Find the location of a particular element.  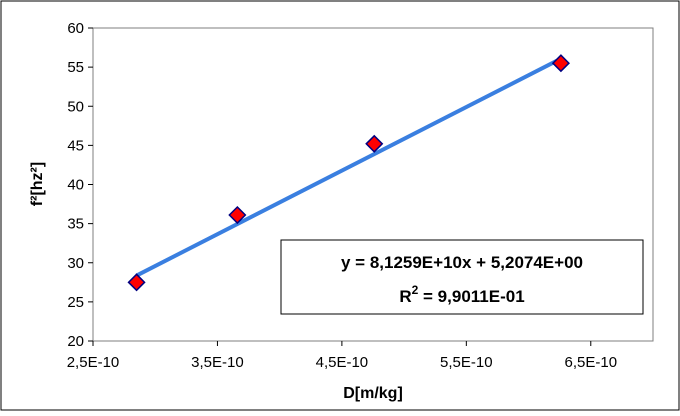

r-squared-symbol: R is located at coordinates (405, 296).